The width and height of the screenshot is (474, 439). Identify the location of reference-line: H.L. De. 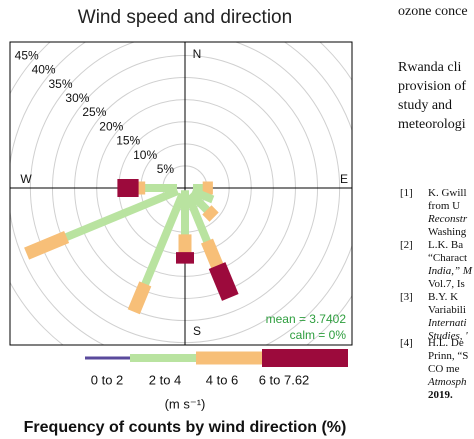
(446, 343).